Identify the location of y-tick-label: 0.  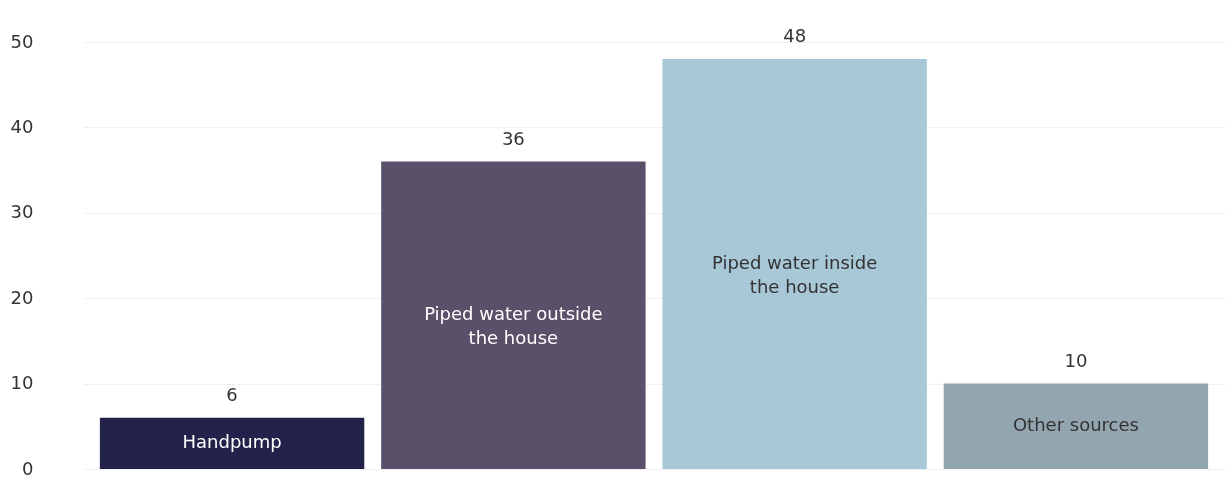
(28, 468).